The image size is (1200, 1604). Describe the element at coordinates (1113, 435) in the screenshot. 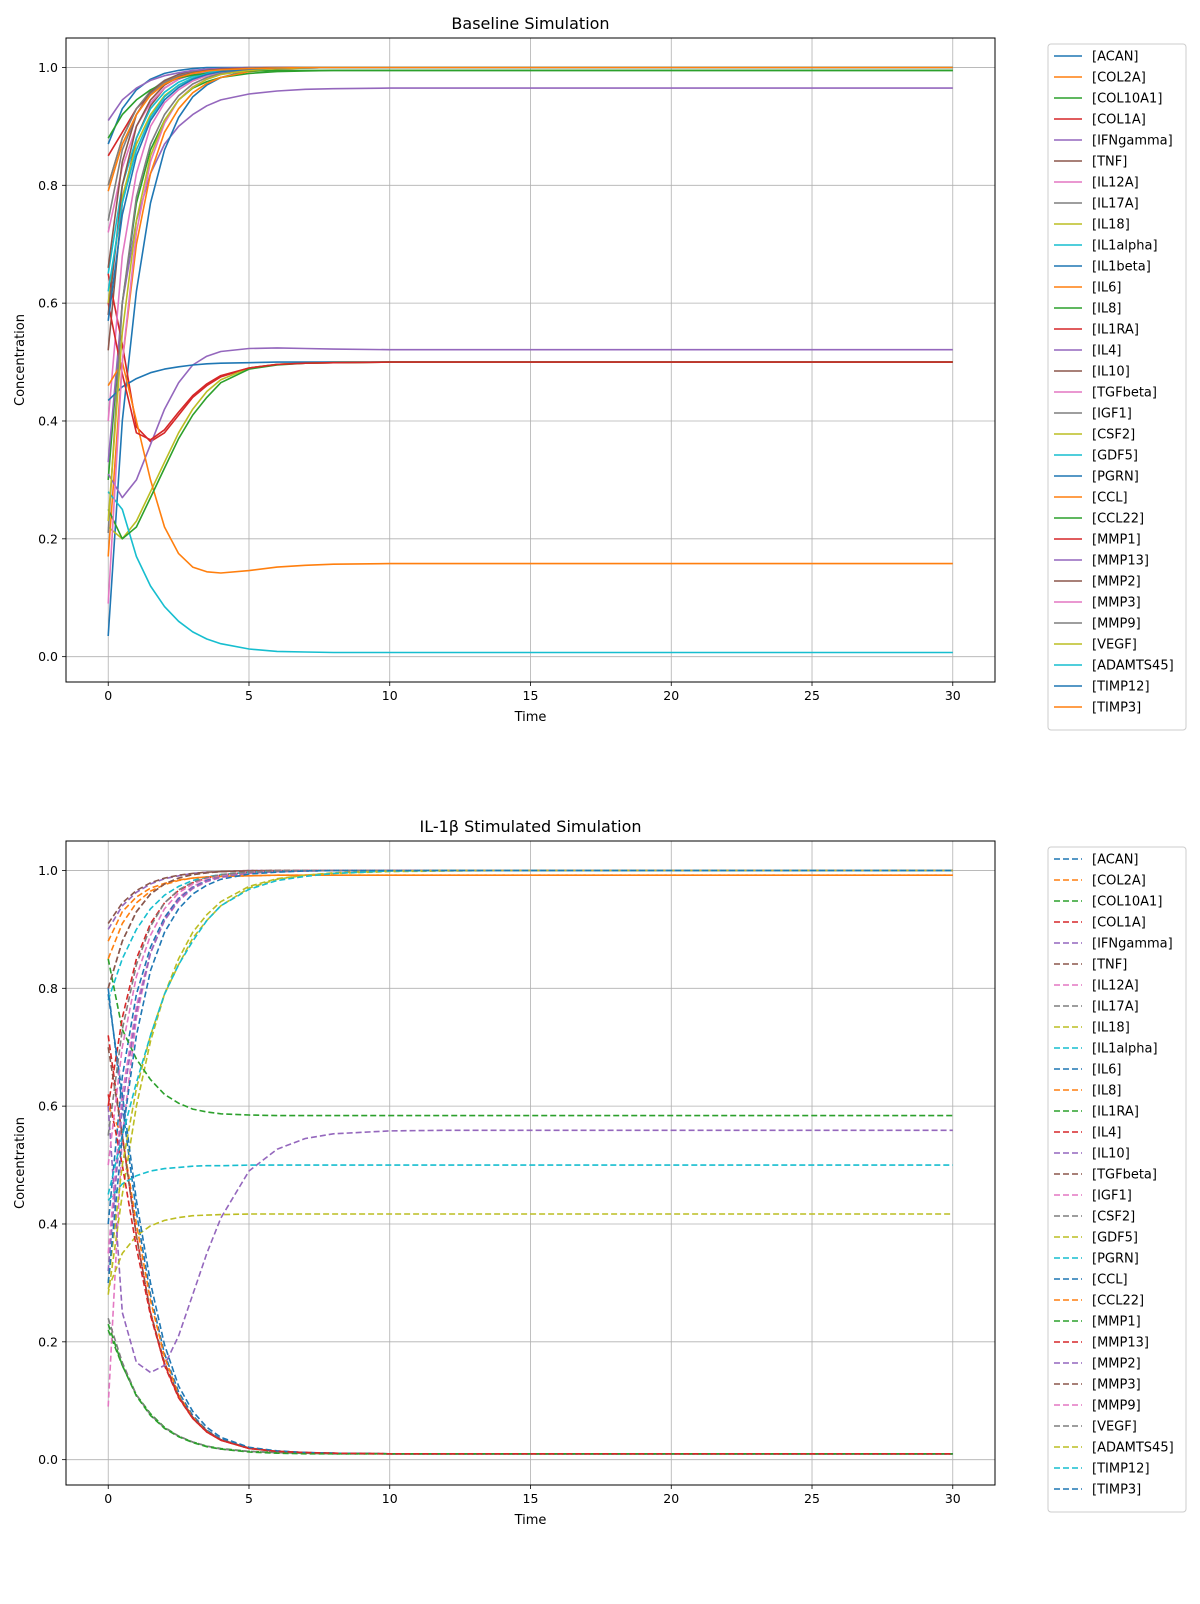

I see `legend-label-19: [CSF2]` at that location.